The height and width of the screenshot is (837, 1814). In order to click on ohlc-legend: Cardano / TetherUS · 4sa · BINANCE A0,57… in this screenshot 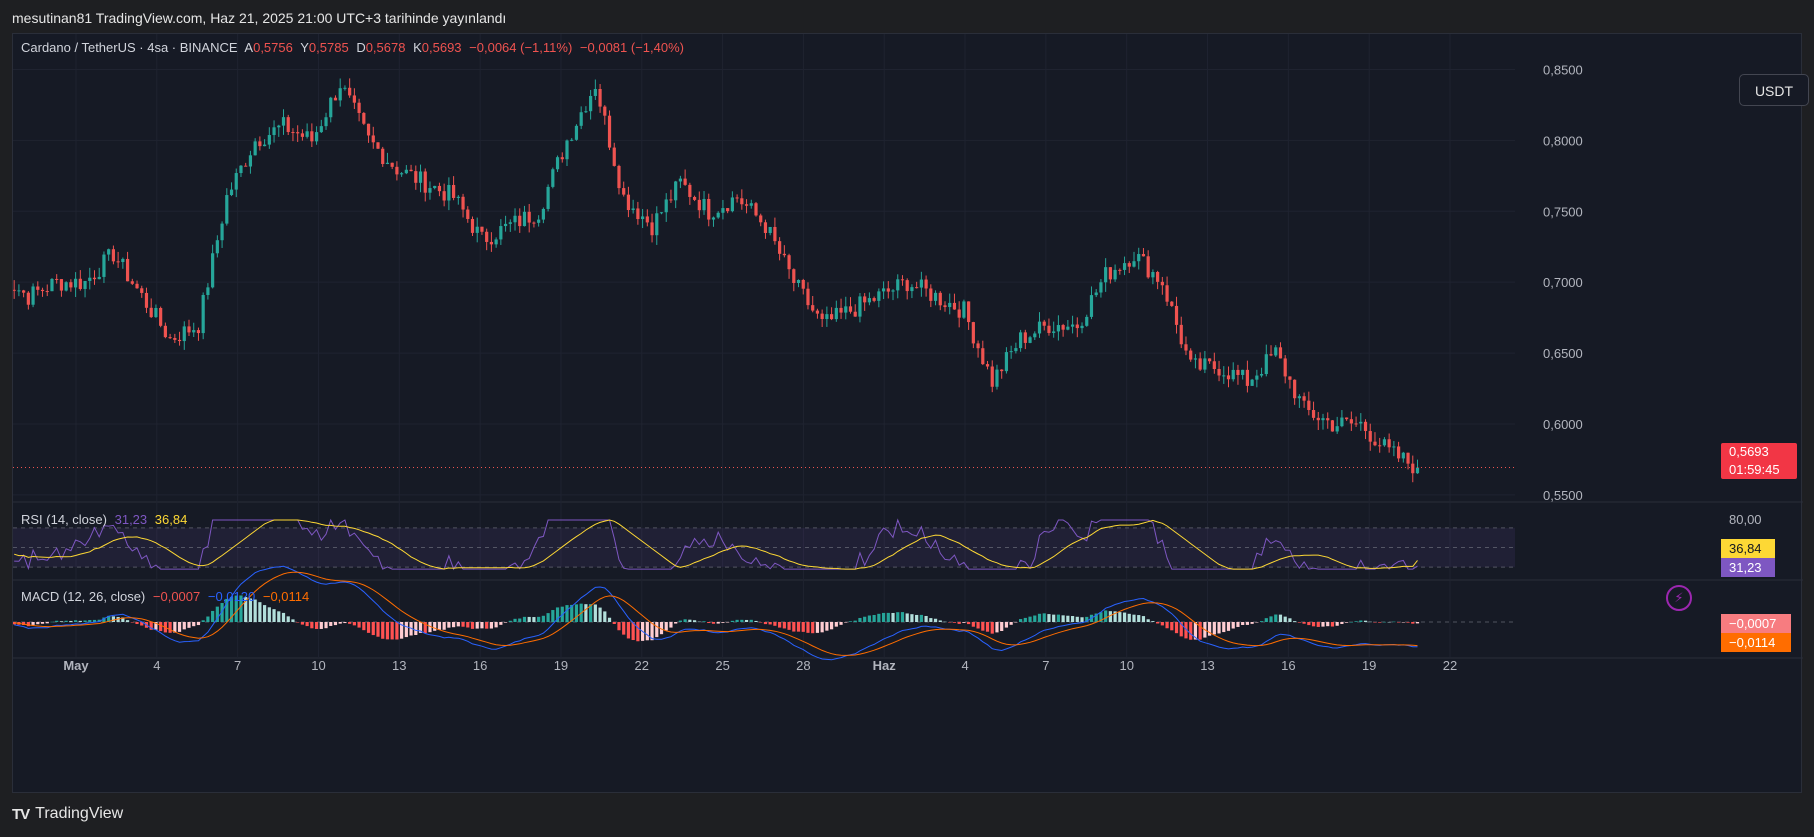, I will do `click(354, 47)`.